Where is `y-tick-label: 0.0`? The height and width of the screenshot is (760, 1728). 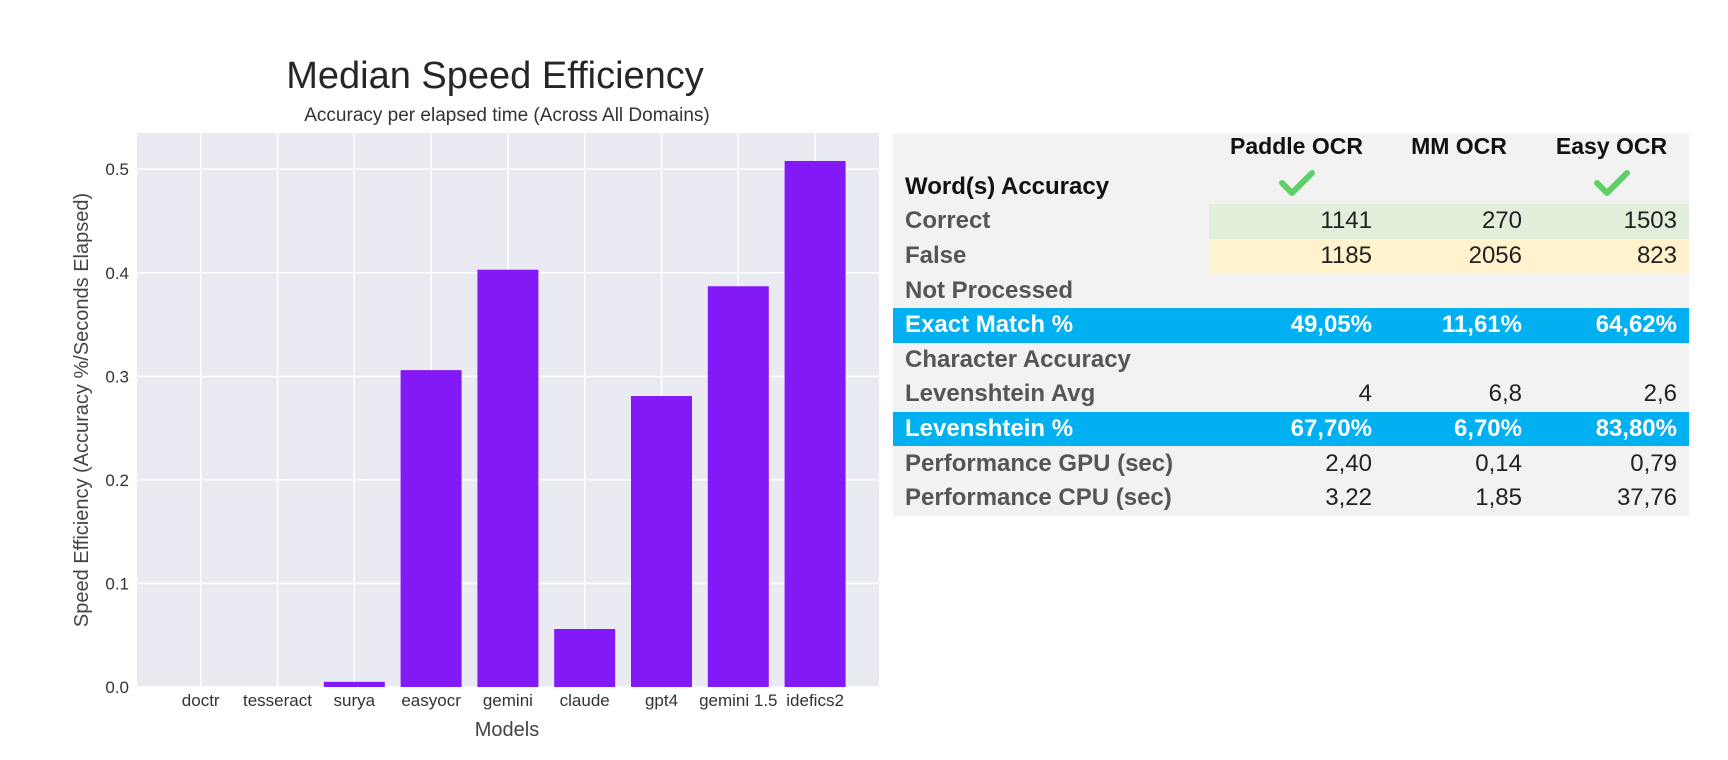 y-tick-label: 0.0 is located at coordinates (117, 687).